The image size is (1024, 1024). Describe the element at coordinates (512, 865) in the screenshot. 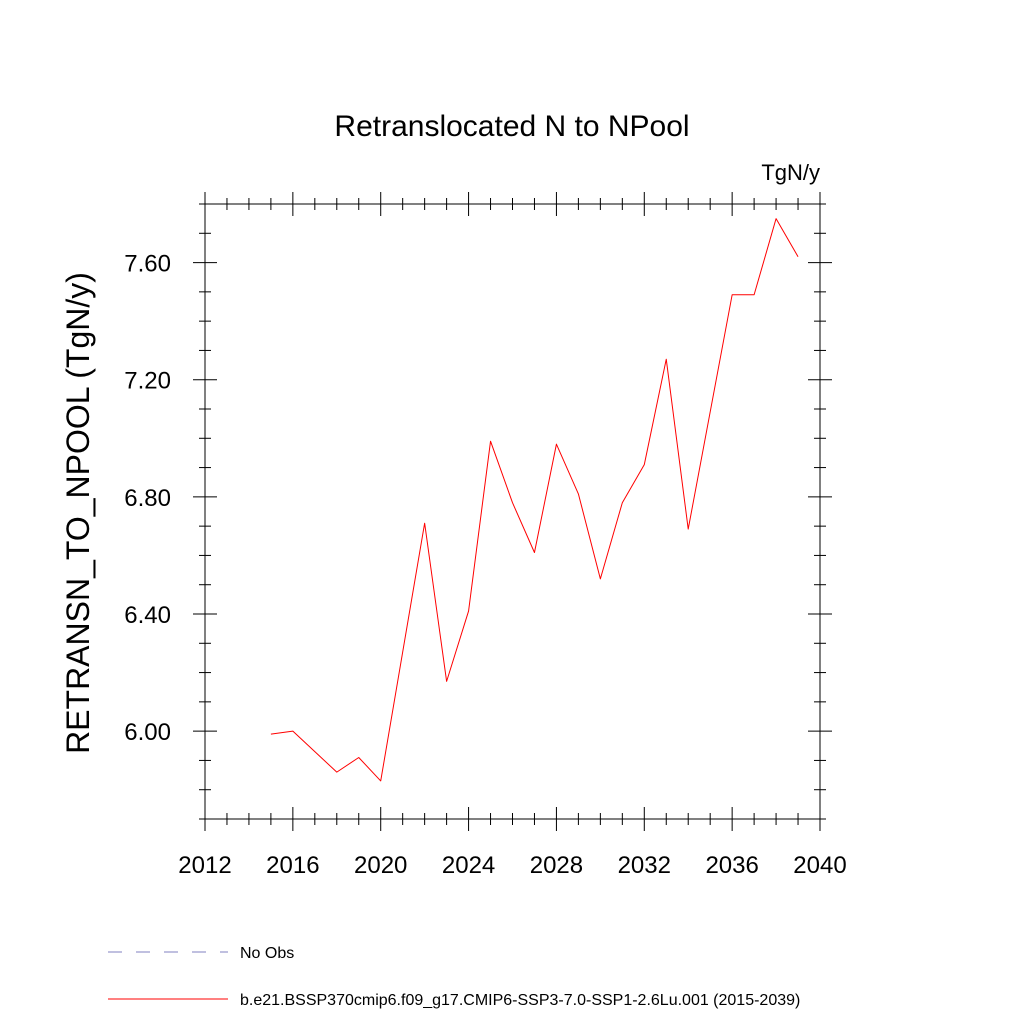

I see `x-tick-labels: 2012 2016 2020 2024 2028 2032 2036 2040` at that location.